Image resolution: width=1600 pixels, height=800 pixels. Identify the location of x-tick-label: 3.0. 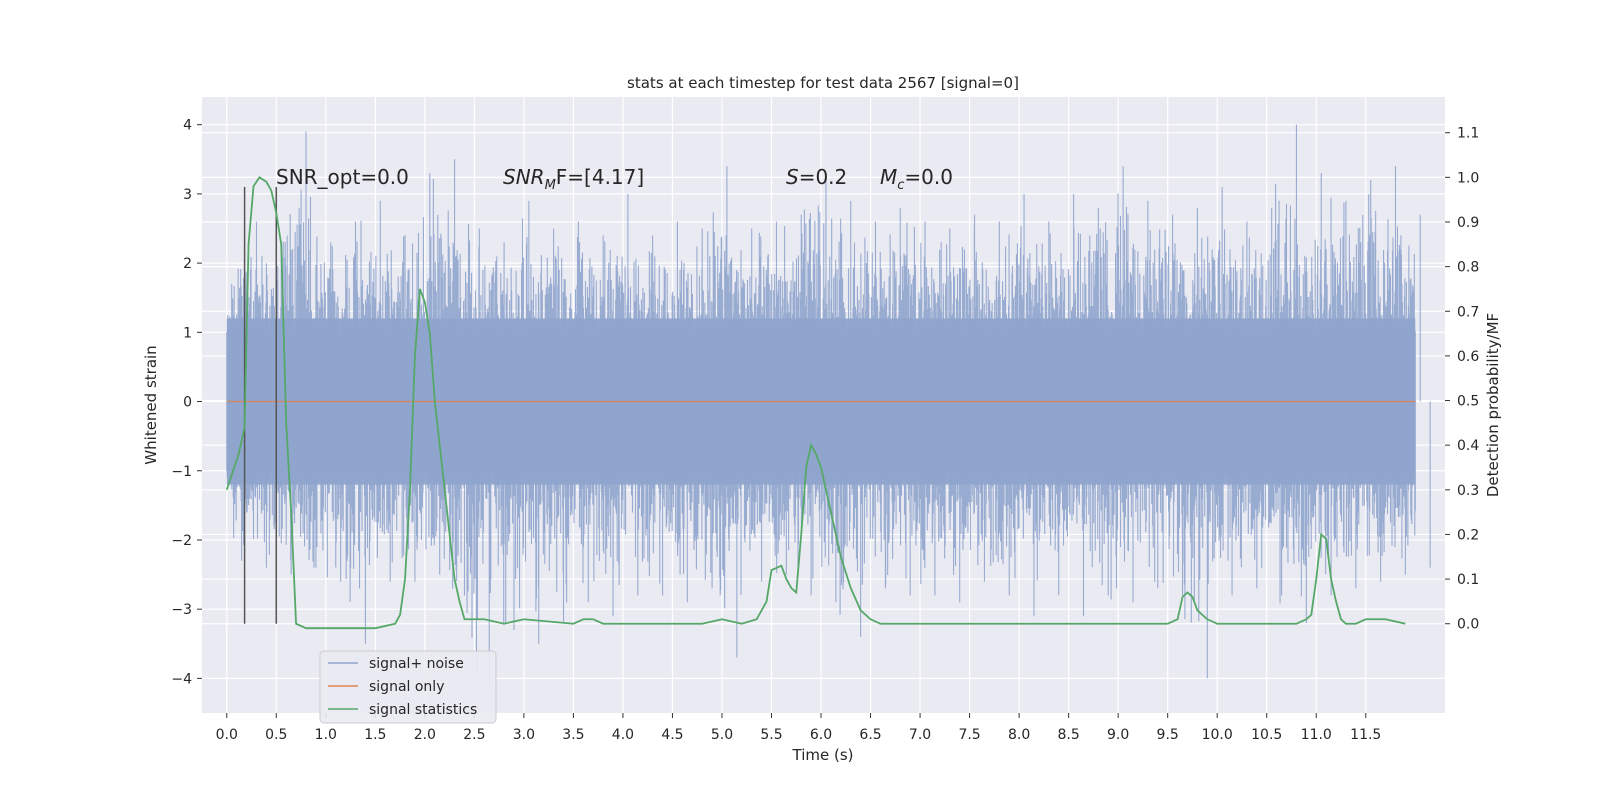
(524, 735).